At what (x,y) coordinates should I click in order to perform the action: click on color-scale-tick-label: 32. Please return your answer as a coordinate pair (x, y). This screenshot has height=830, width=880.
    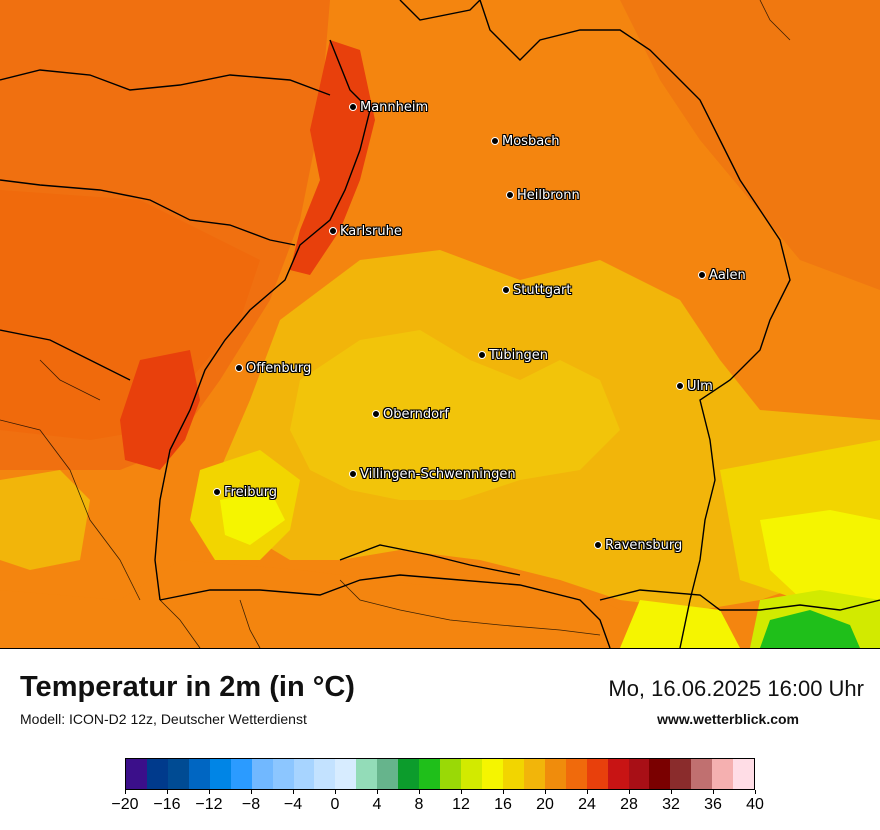
    Looking at the image, I should click on (671, 804).